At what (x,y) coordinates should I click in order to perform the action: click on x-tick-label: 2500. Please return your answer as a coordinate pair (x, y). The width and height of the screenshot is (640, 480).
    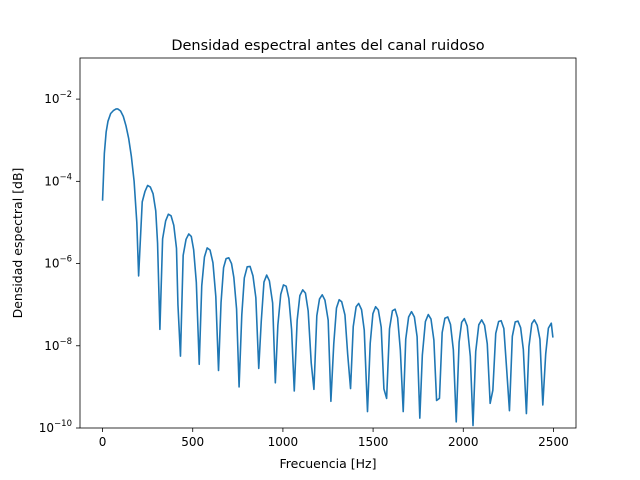
    Looking at the image, I should click on (553, 442).